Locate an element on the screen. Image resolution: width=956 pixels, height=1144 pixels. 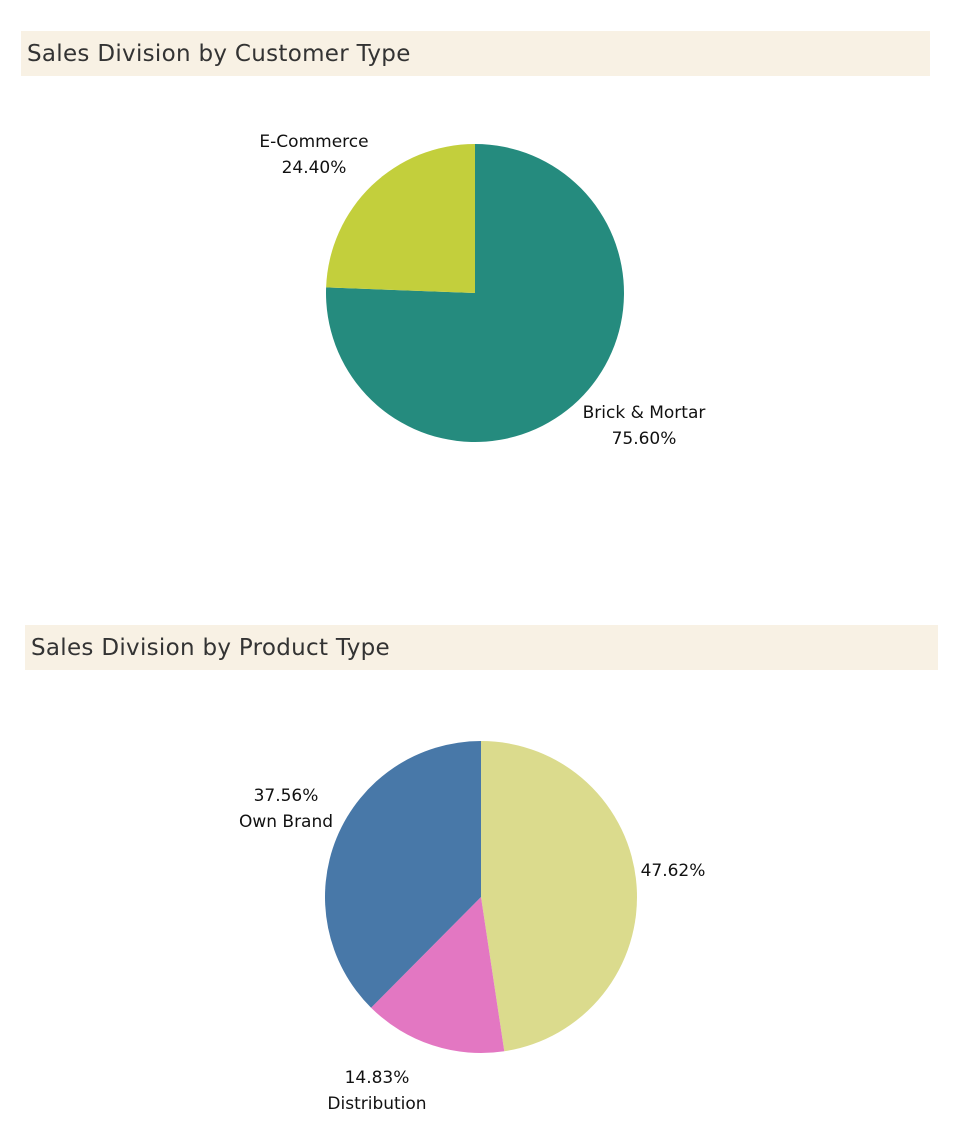
chart-title-text: Sales Division by Product Type is located at coordinates (210, 647).